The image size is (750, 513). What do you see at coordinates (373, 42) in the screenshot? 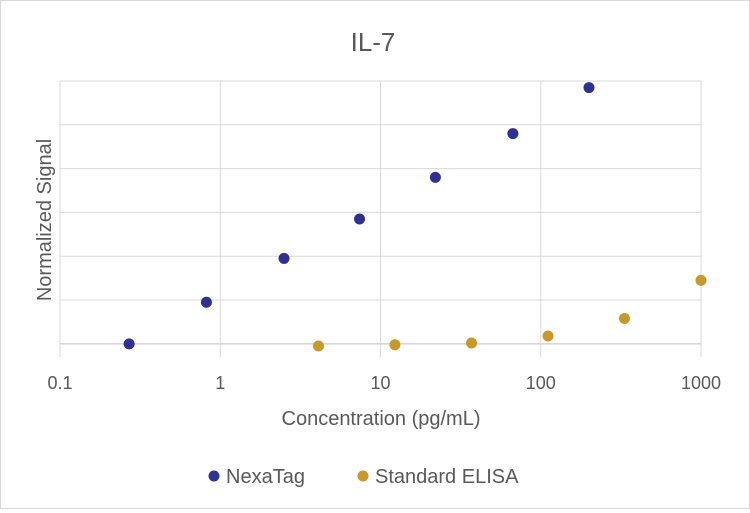
I see `chart-title: IL-7` at bounding box center [373, 42].